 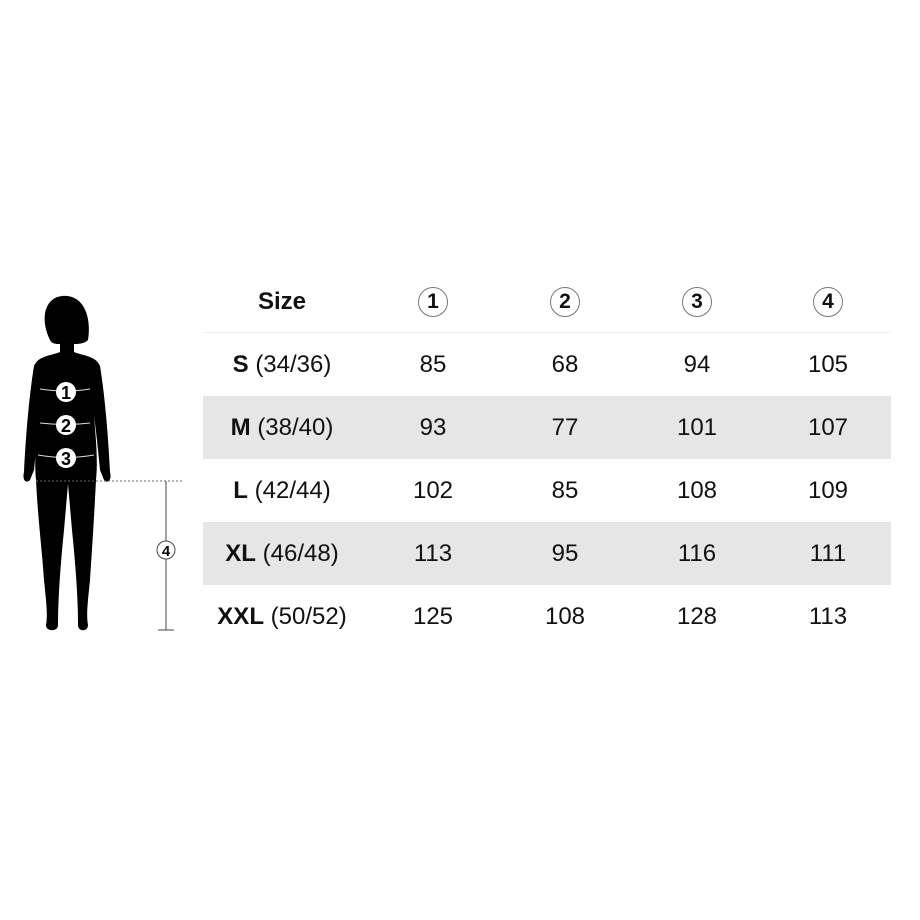 I want to click on size-cell: L (42/44), so click(x=282, y=491).